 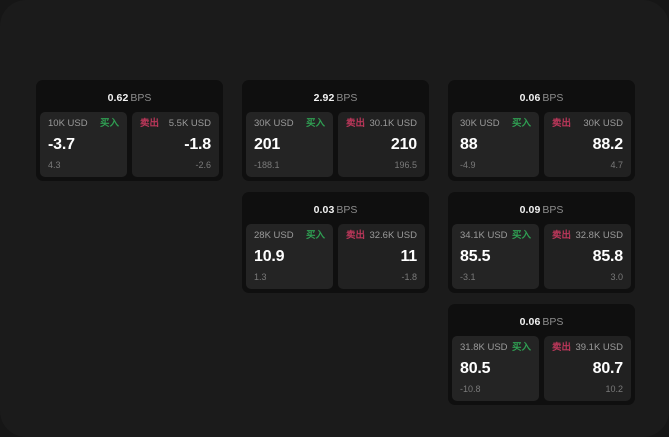 What do you see at coordinates (484, 347) in the screenshot?
I see `buy-size-label: 31.8K USD` at bounding box center [484, 347].